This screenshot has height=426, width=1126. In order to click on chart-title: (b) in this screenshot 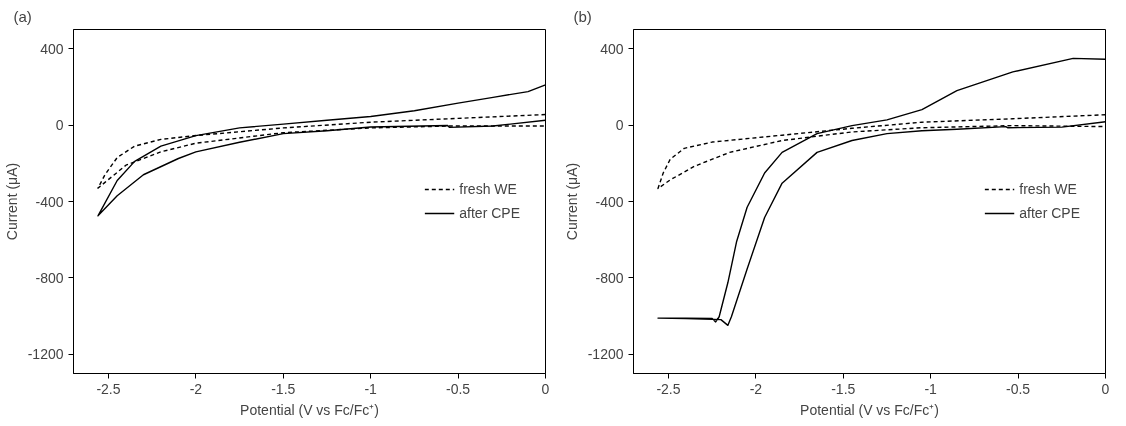, I will do `click(582, 16)`.